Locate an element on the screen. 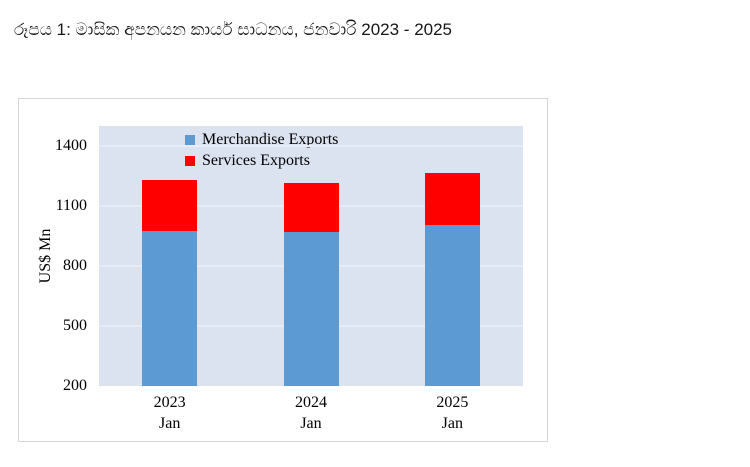  y-tick-label: 500 is located at coordinates (75, 325).